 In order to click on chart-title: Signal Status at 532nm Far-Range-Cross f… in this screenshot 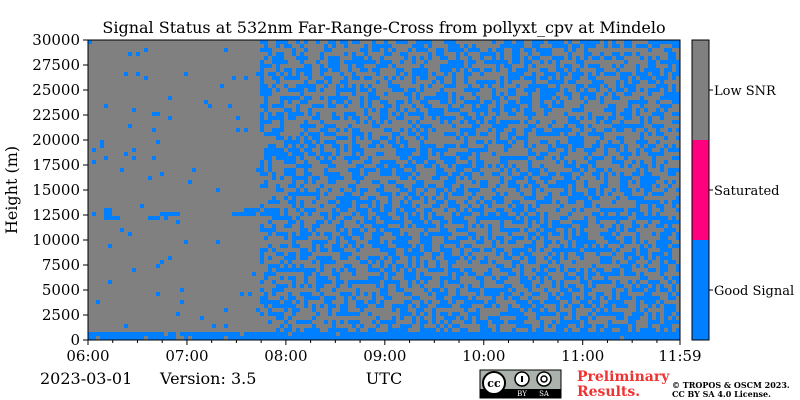, I will do `click(383, 27)`.